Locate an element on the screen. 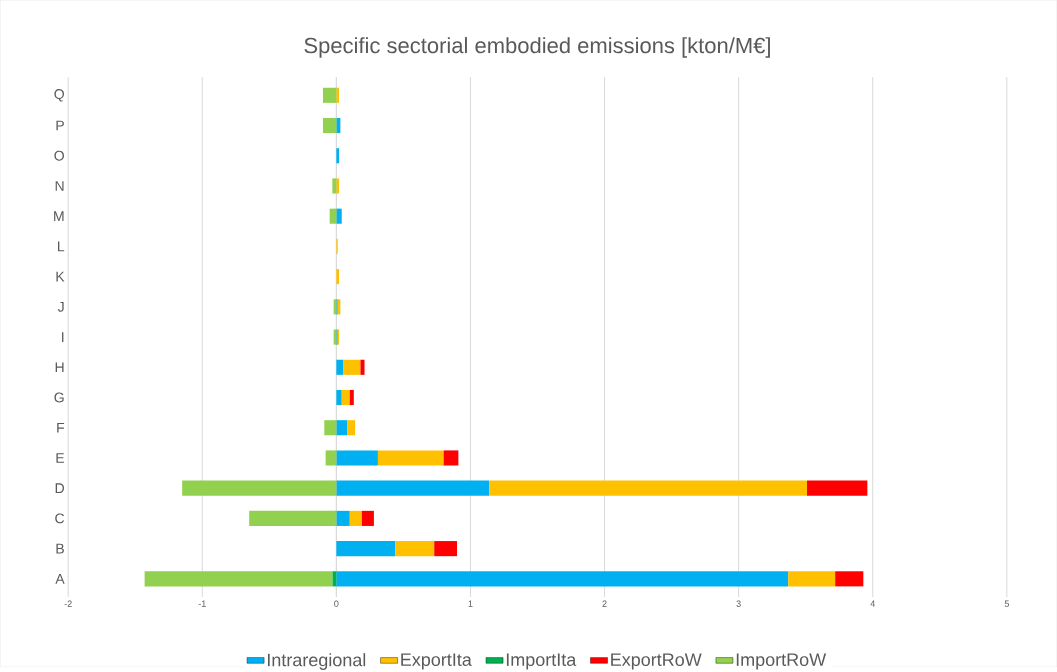 The width and height of the screenshot is (1057, 672). y-tick-label: O is located at coordinates (59, 155).